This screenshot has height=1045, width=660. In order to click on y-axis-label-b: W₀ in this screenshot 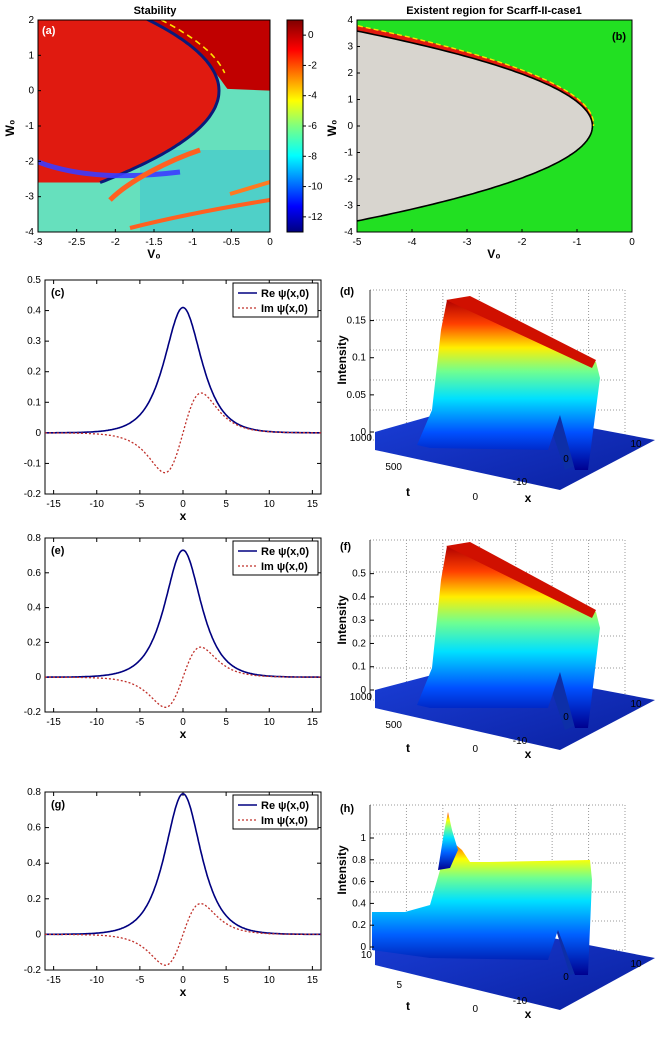, I will do `click(332, 128)`.